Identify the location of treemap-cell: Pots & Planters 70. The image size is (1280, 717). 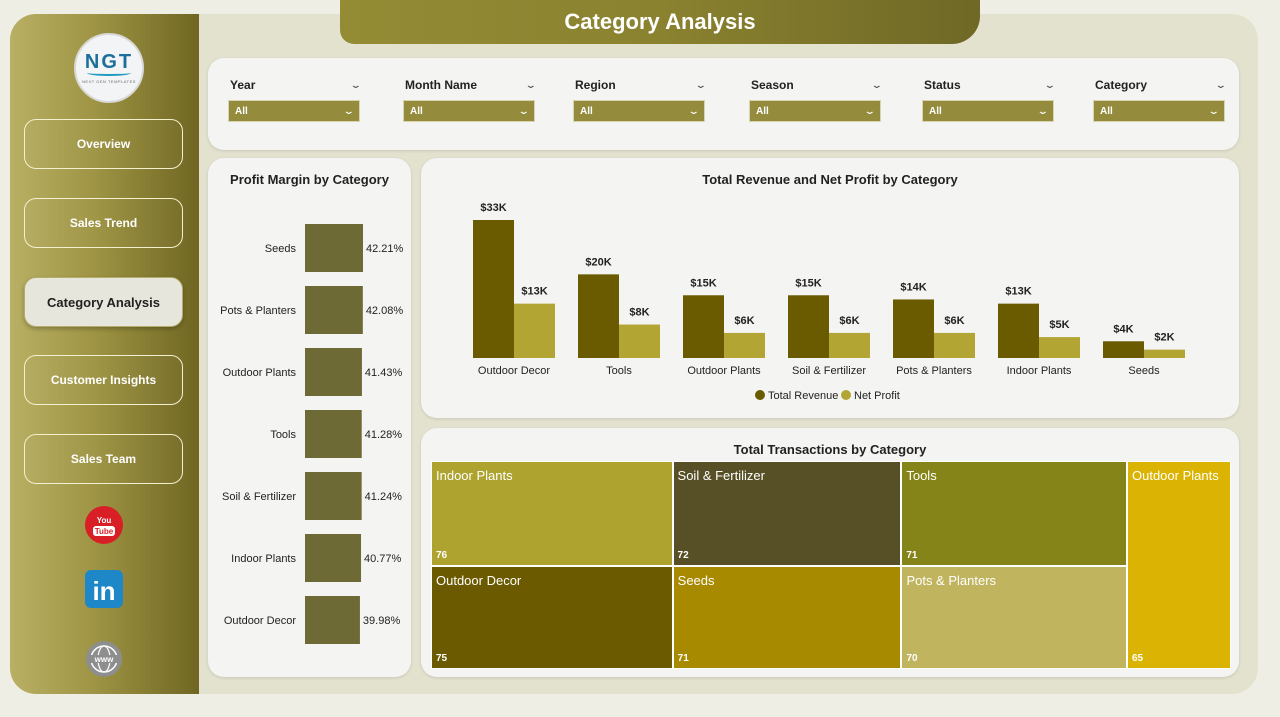
(1014, 617).